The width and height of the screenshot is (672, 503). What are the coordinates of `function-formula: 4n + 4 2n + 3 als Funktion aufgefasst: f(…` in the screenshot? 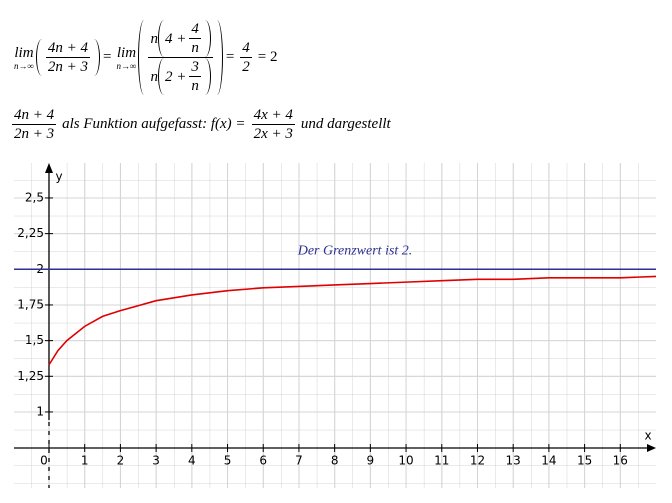 It's located at (203, 124).